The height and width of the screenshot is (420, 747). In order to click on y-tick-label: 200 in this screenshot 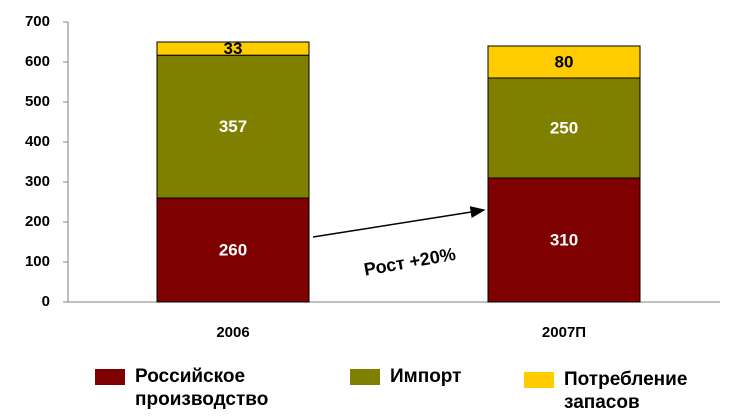, I will do `click(37, 221)`.